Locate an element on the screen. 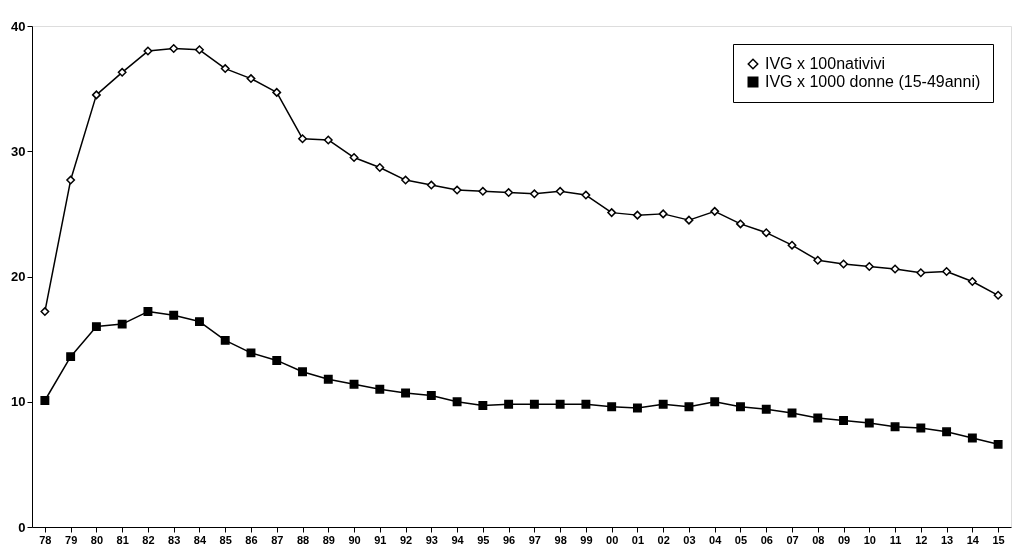 The width and height of the screenshot is (1017, 551). x-tick-label: 06 is located at coordinates (766, 539).